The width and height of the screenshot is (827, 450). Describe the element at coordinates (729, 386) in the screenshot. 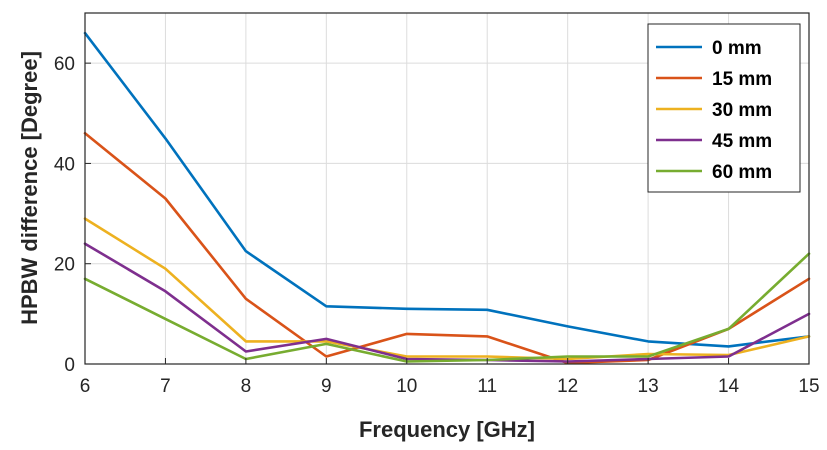

I see `x-tick-label: 14` at that location.